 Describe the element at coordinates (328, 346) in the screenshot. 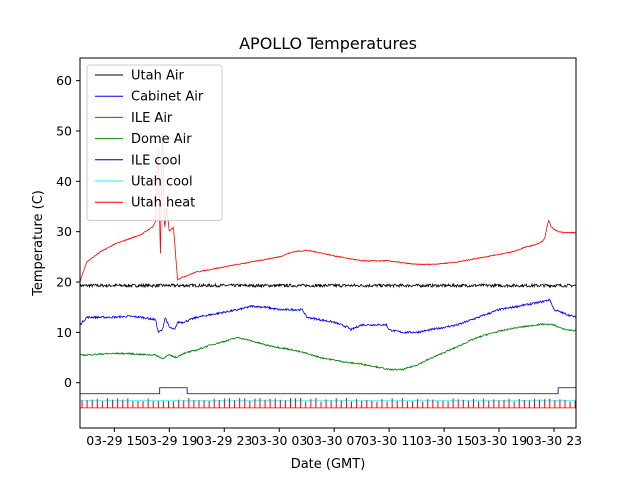

I see `series-dome-air` at that location.